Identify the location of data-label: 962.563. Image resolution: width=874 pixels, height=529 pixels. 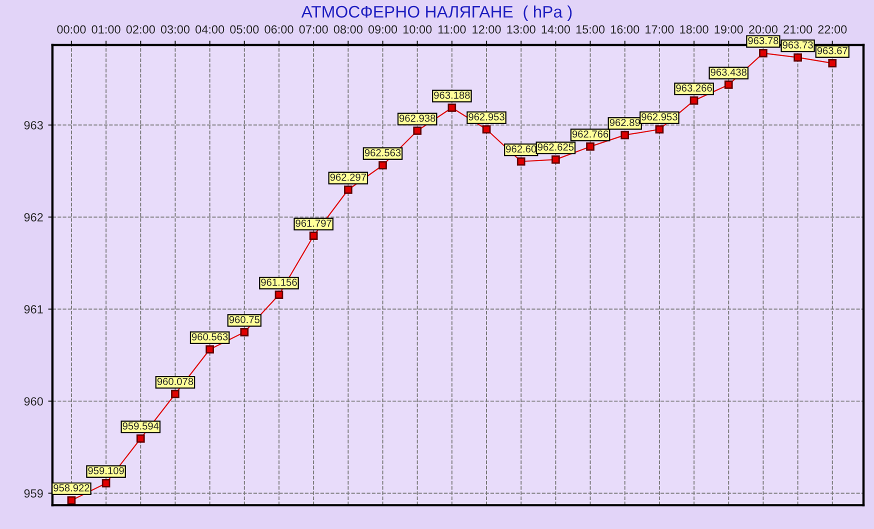
(382, 152).